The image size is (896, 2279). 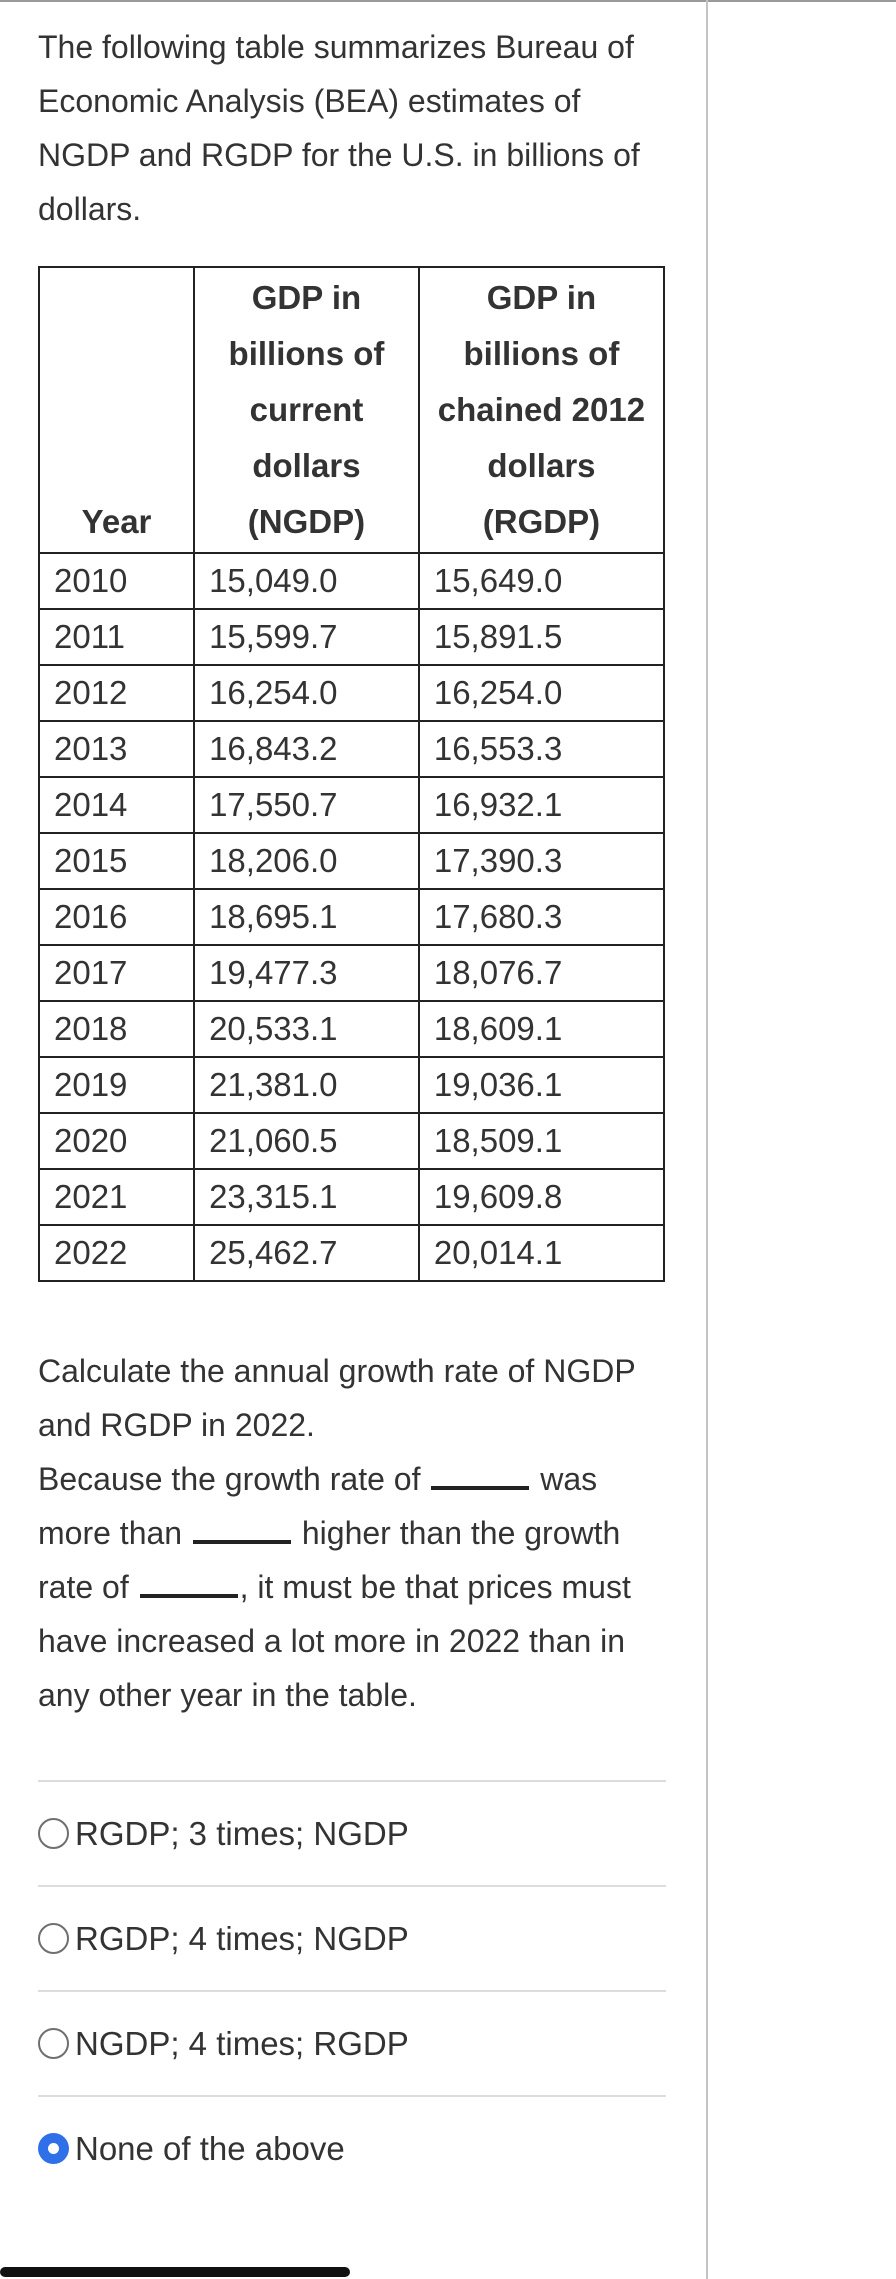 What do you see at coordinates (116, 693) in the screenshot?
I see `cell-year: 2012` at bounding box center [116, 693].